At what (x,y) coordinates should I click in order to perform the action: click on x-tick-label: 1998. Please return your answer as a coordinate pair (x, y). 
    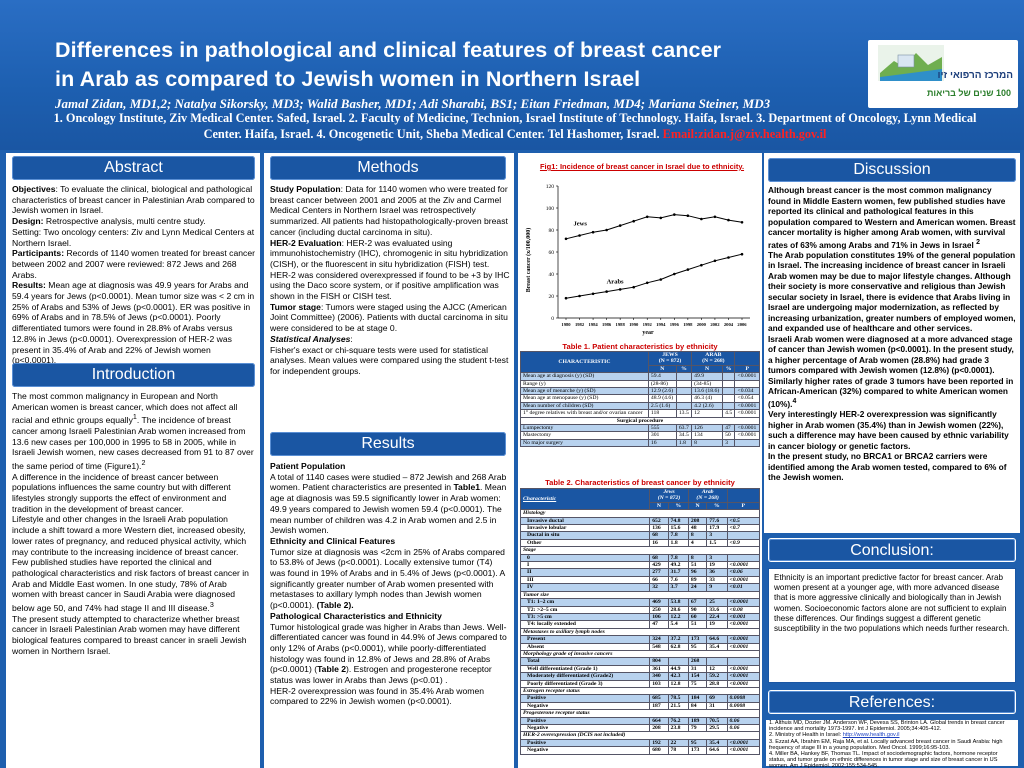
    Looking at the image, I should click on (688, 324).